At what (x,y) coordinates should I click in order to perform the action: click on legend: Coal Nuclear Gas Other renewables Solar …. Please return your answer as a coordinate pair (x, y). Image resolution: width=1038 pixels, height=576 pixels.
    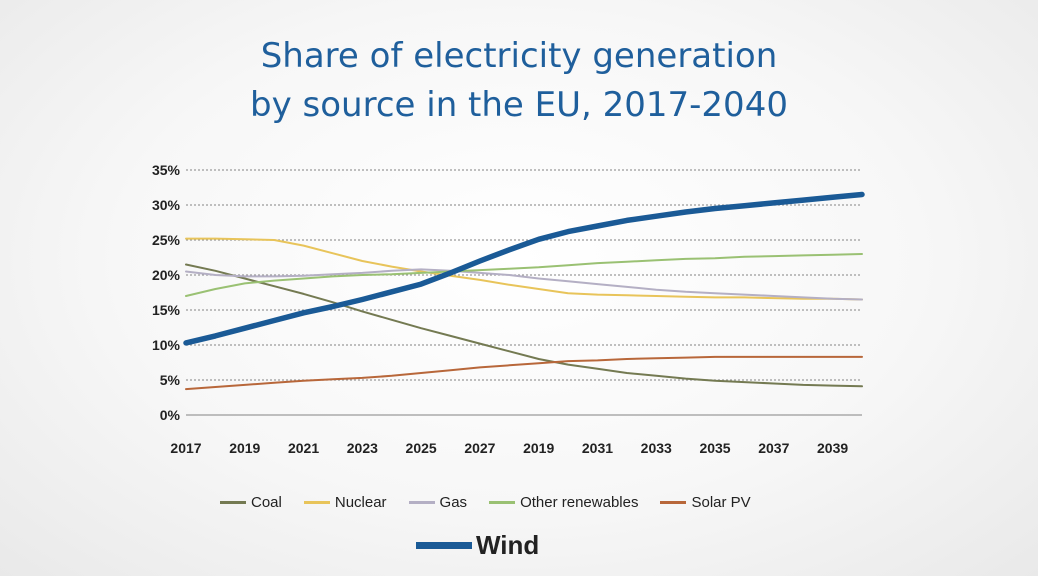
    Looking at the image, I should click on (519, 528).